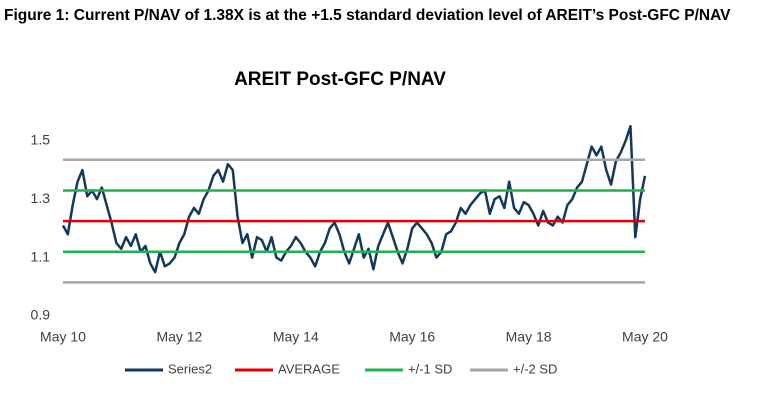  I want to click on x-tick-label: May 16, so click(412, 337).